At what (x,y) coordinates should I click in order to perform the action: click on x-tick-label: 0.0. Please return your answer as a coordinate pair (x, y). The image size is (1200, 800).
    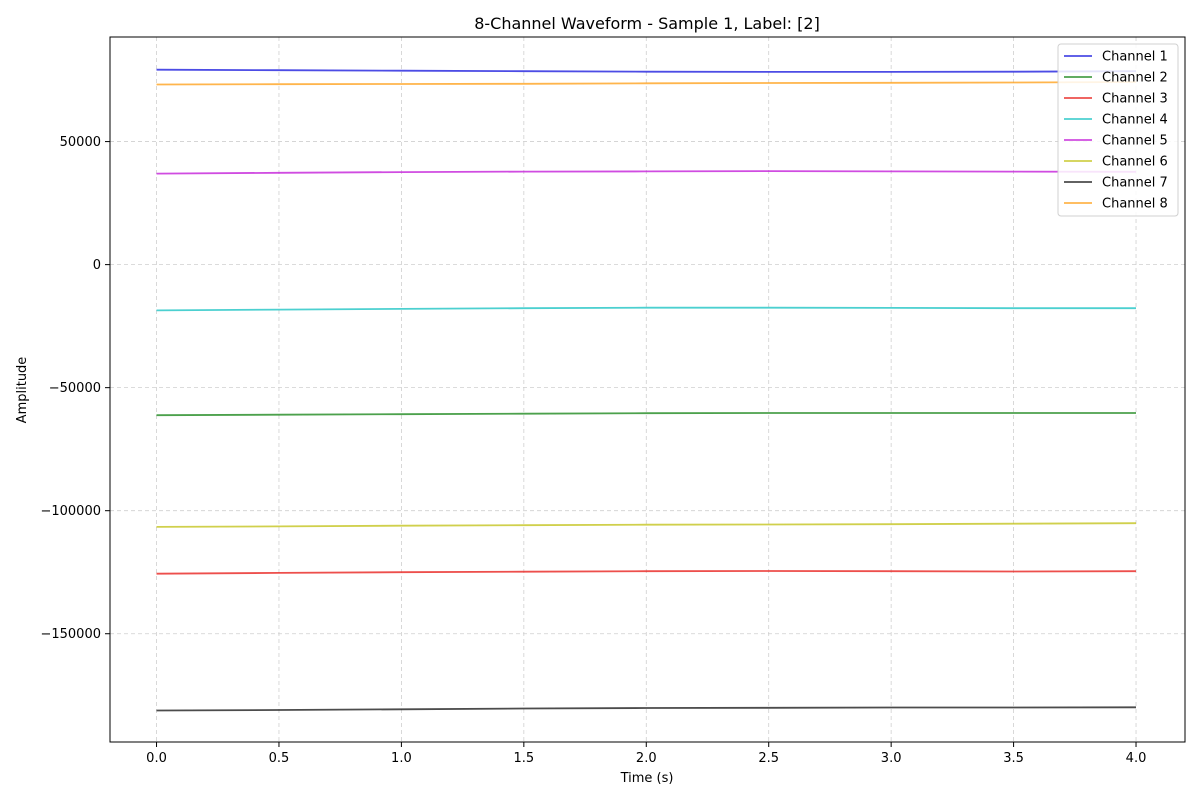
    Looking at the image, I should click on (156, 758).